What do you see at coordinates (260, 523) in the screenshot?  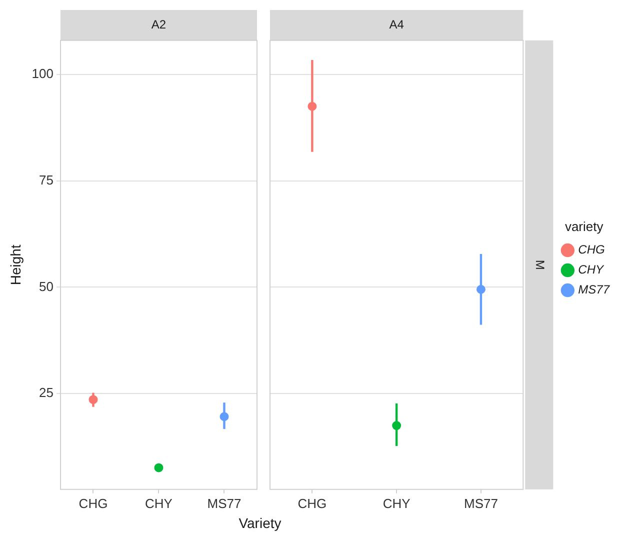 I see `x-axis-title: Variety` at bounding box center [260, 523].